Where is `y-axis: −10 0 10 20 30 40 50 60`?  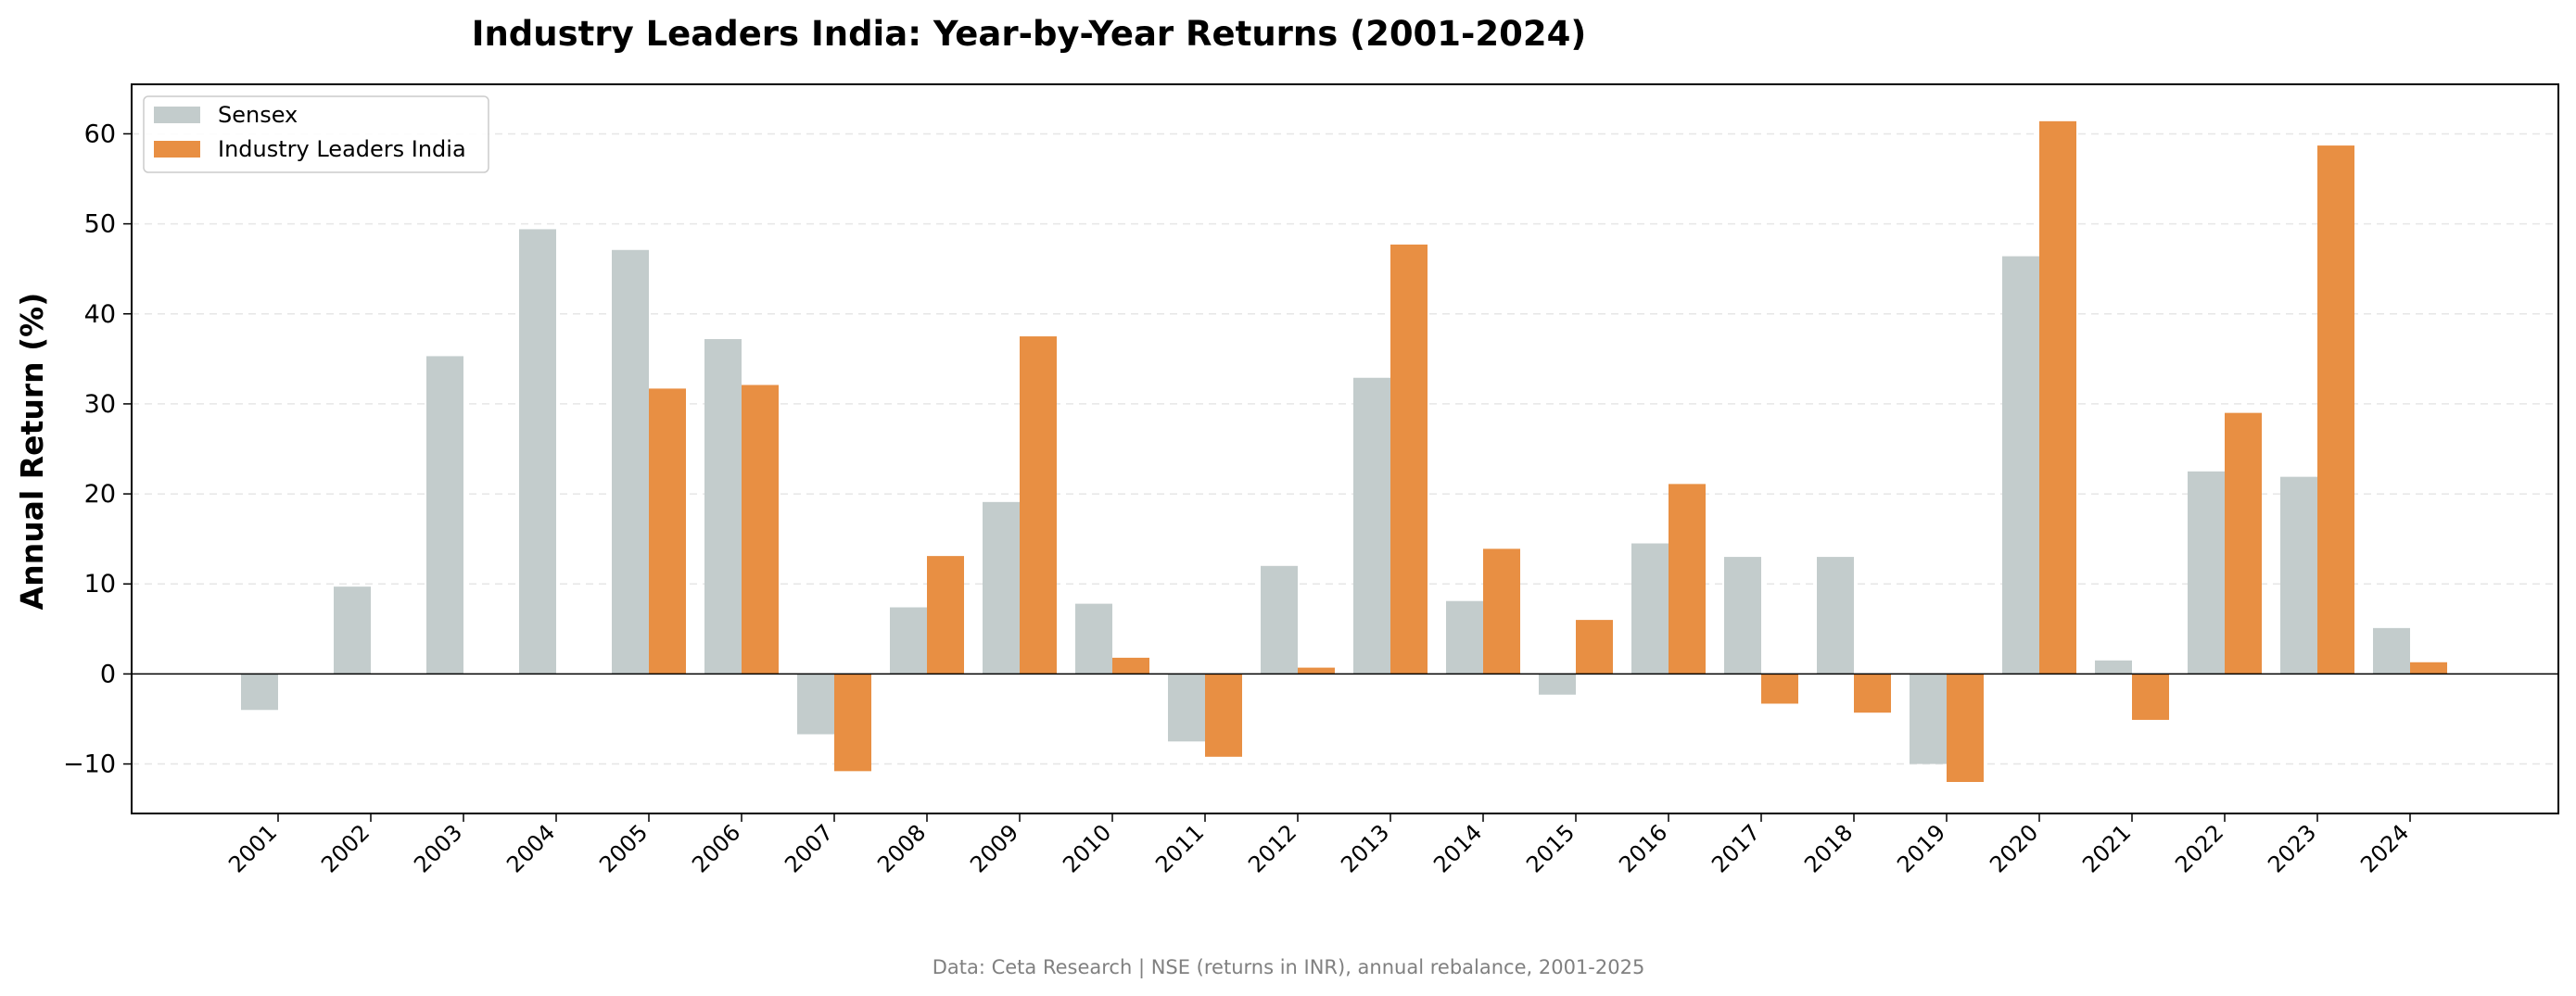
y-axis: −10 0 10 20 30 40 50 60 is located at coordinates (97, 450).